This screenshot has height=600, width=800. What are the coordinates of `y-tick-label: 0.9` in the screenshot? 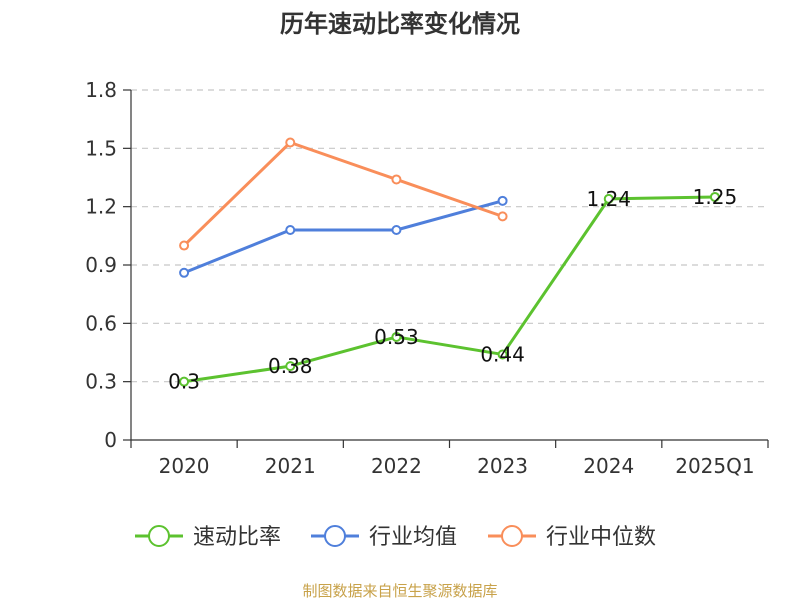 It's located at (101, 265).